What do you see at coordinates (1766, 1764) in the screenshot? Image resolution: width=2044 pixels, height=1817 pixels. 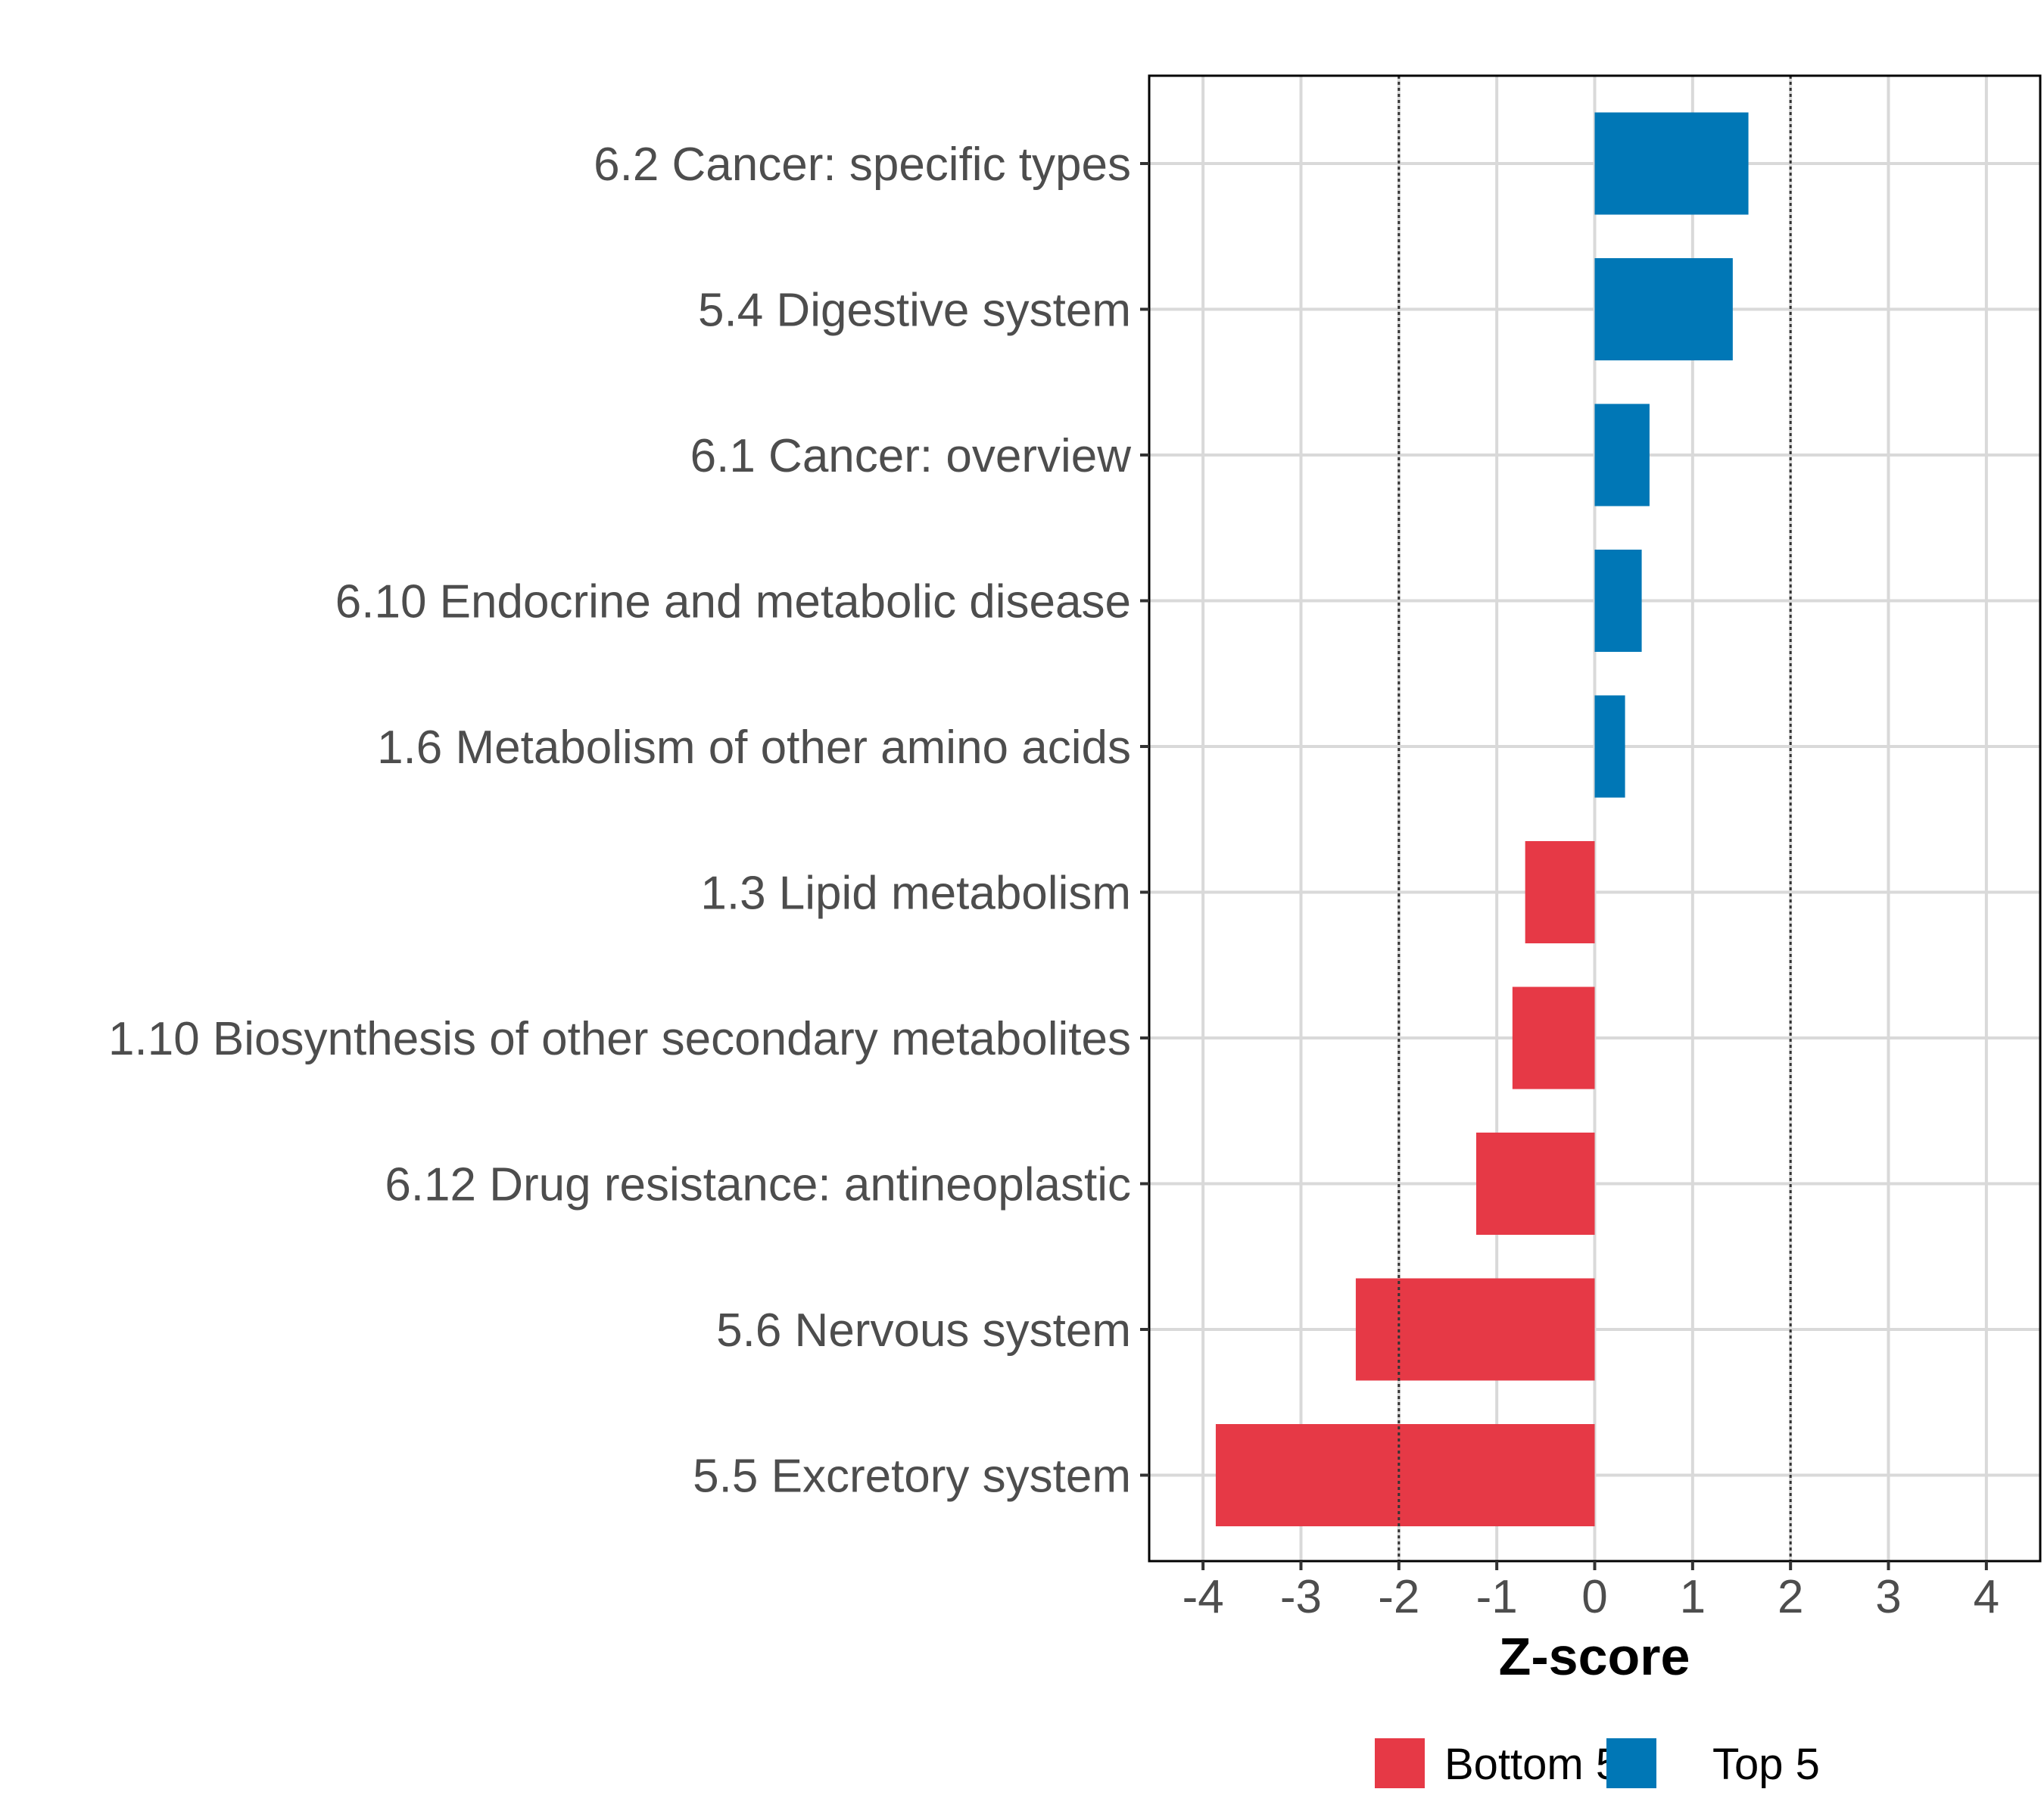 I see `legend-label-1: Top 5` at bounding box center [1766, 1764].